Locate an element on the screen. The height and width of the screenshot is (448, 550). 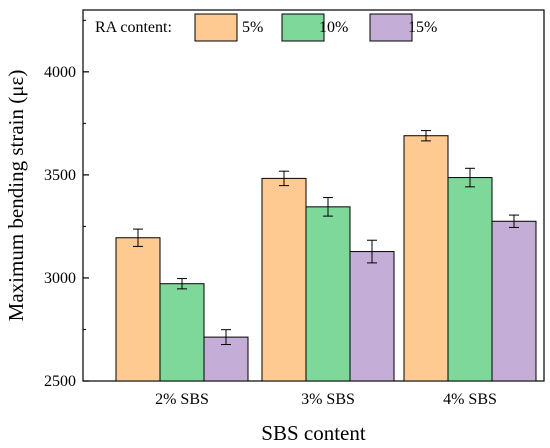
x-axis-title: SBS content is located at coordinates (313, 433).